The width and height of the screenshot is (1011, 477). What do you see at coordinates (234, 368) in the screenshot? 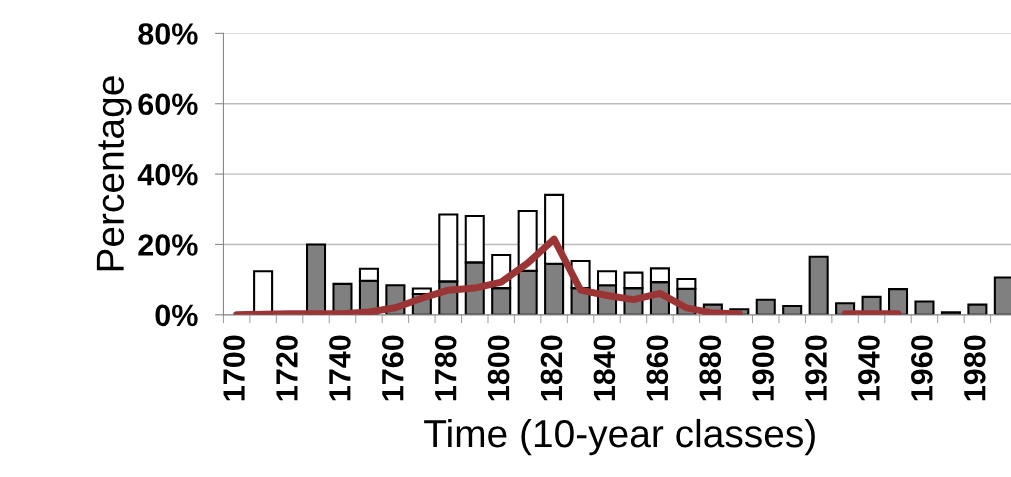
I see `x-tick-label: 1700` at bounding box center [234, 368].